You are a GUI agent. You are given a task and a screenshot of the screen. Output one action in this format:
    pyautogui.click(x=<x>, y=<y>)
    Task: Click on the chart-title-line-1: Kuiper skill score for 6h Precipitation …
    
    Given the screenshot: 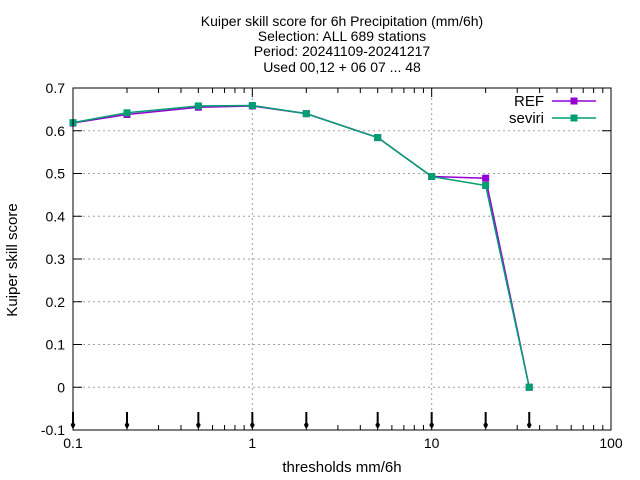 What is the action you would take?
    pyautogui.click(x=342, y=21)
    